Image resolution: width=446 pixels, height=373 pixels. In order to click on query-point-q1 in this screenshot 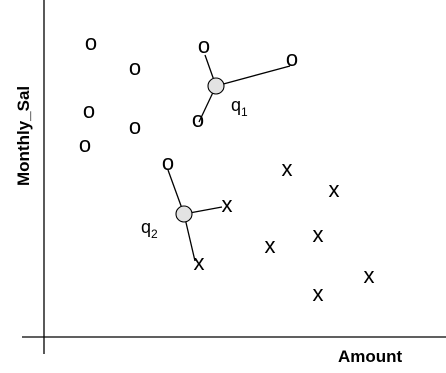, I will do `click(216, 86)`.